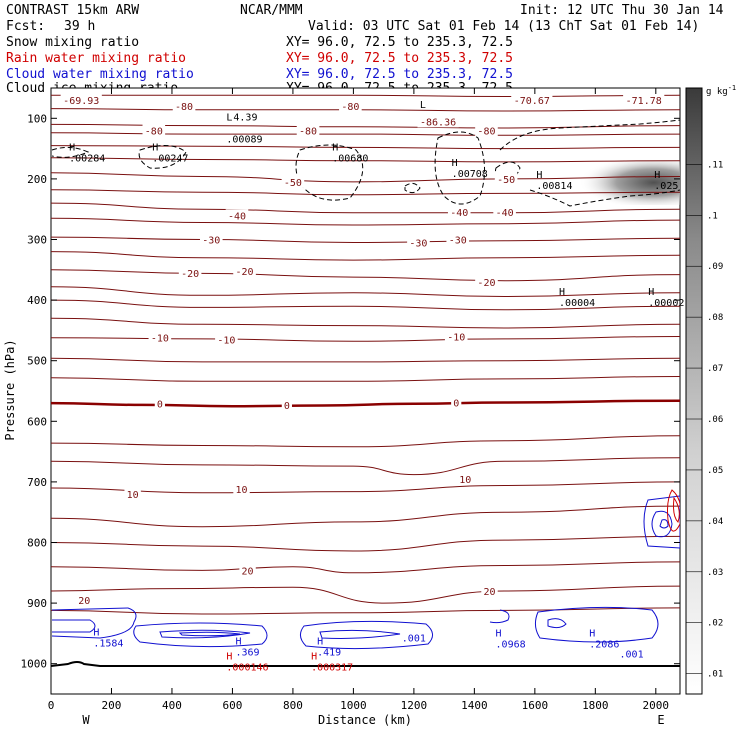  What do you see at coordinates (308, 131) in the screenshot?
I see `temperature-label: -80` at bounding box center [308, 131].